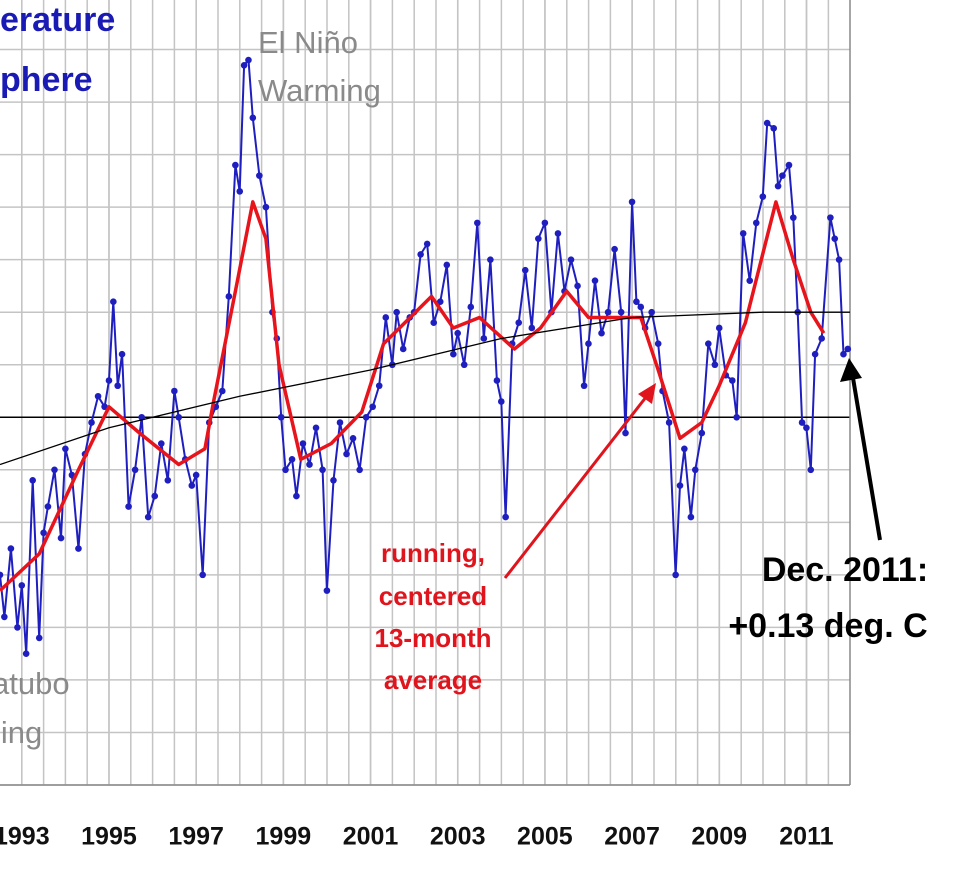 The image size is (960, 876). What do you see at coordinates (21, 732) in the screenshot?
I see `annotation: ling` at bounding box center [21, 732].